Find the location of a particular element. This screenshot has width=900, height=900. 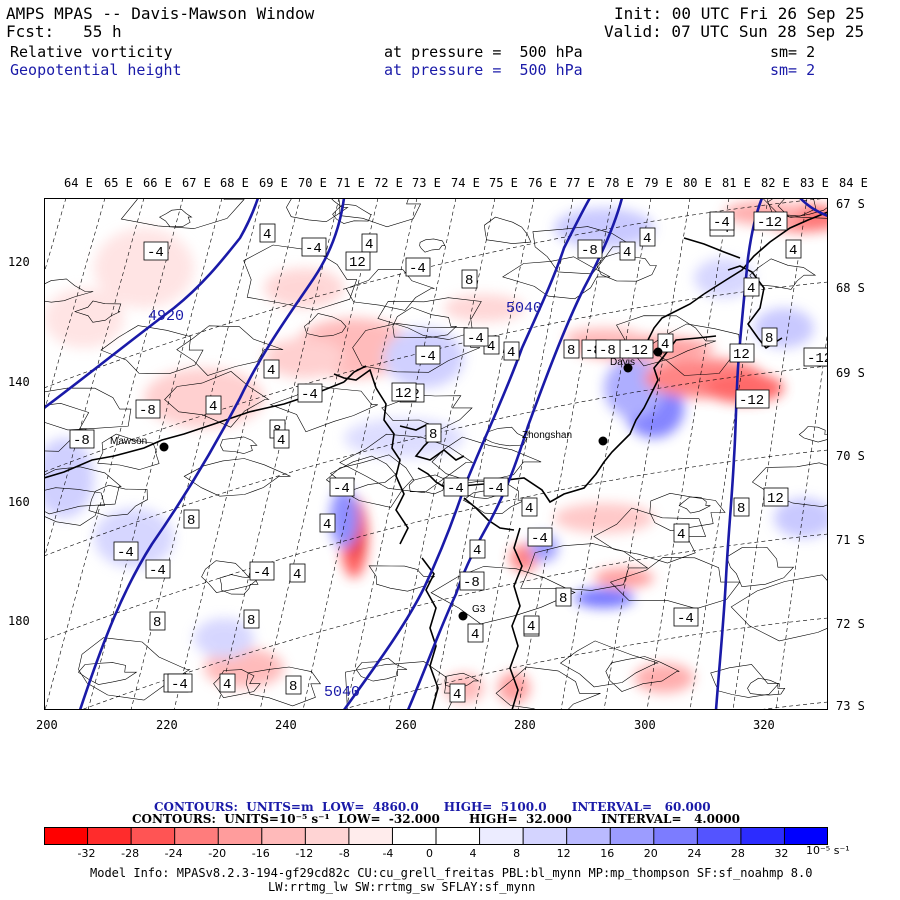

model-physics: LW:rrtmg_lw SW:rrtmg_sw SFLAY:sf_mynn is located at coordinates (402, 887).